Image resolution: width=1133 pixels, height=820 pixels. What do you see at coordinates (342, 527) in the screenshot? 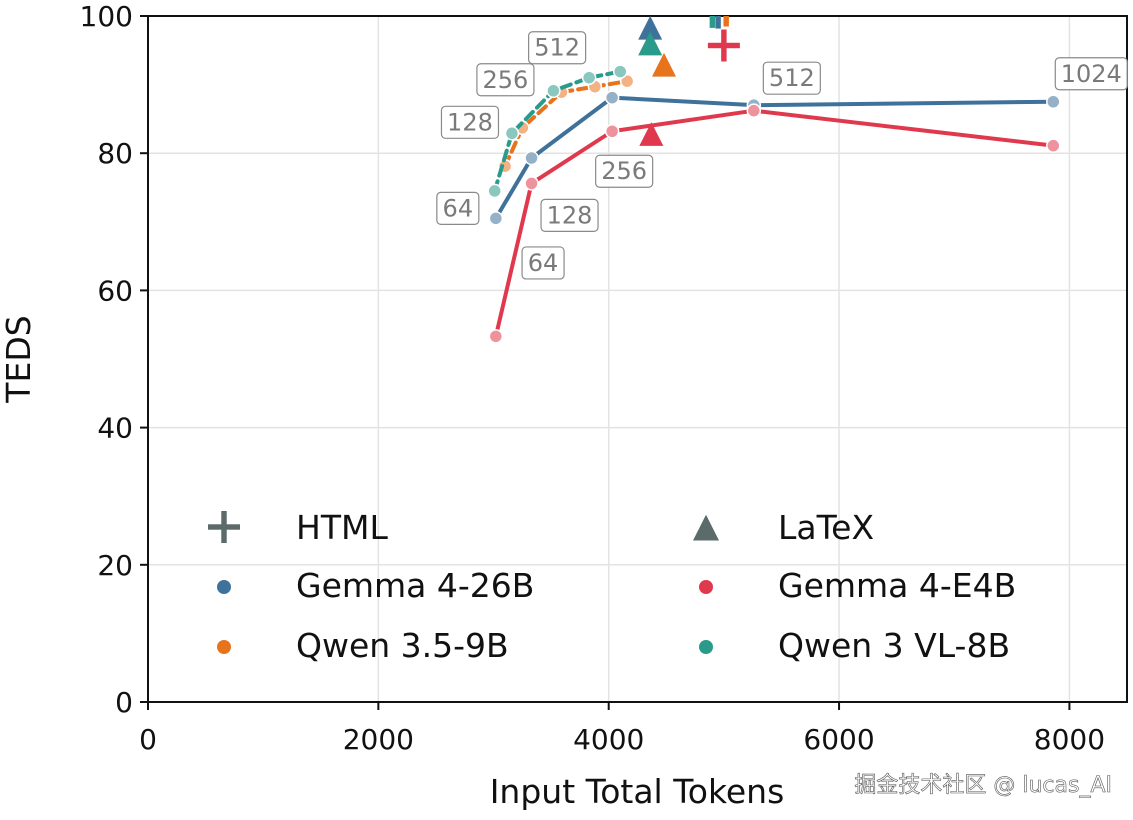
I see `legend-label-html: HTML` at bounding box center [342, 527].